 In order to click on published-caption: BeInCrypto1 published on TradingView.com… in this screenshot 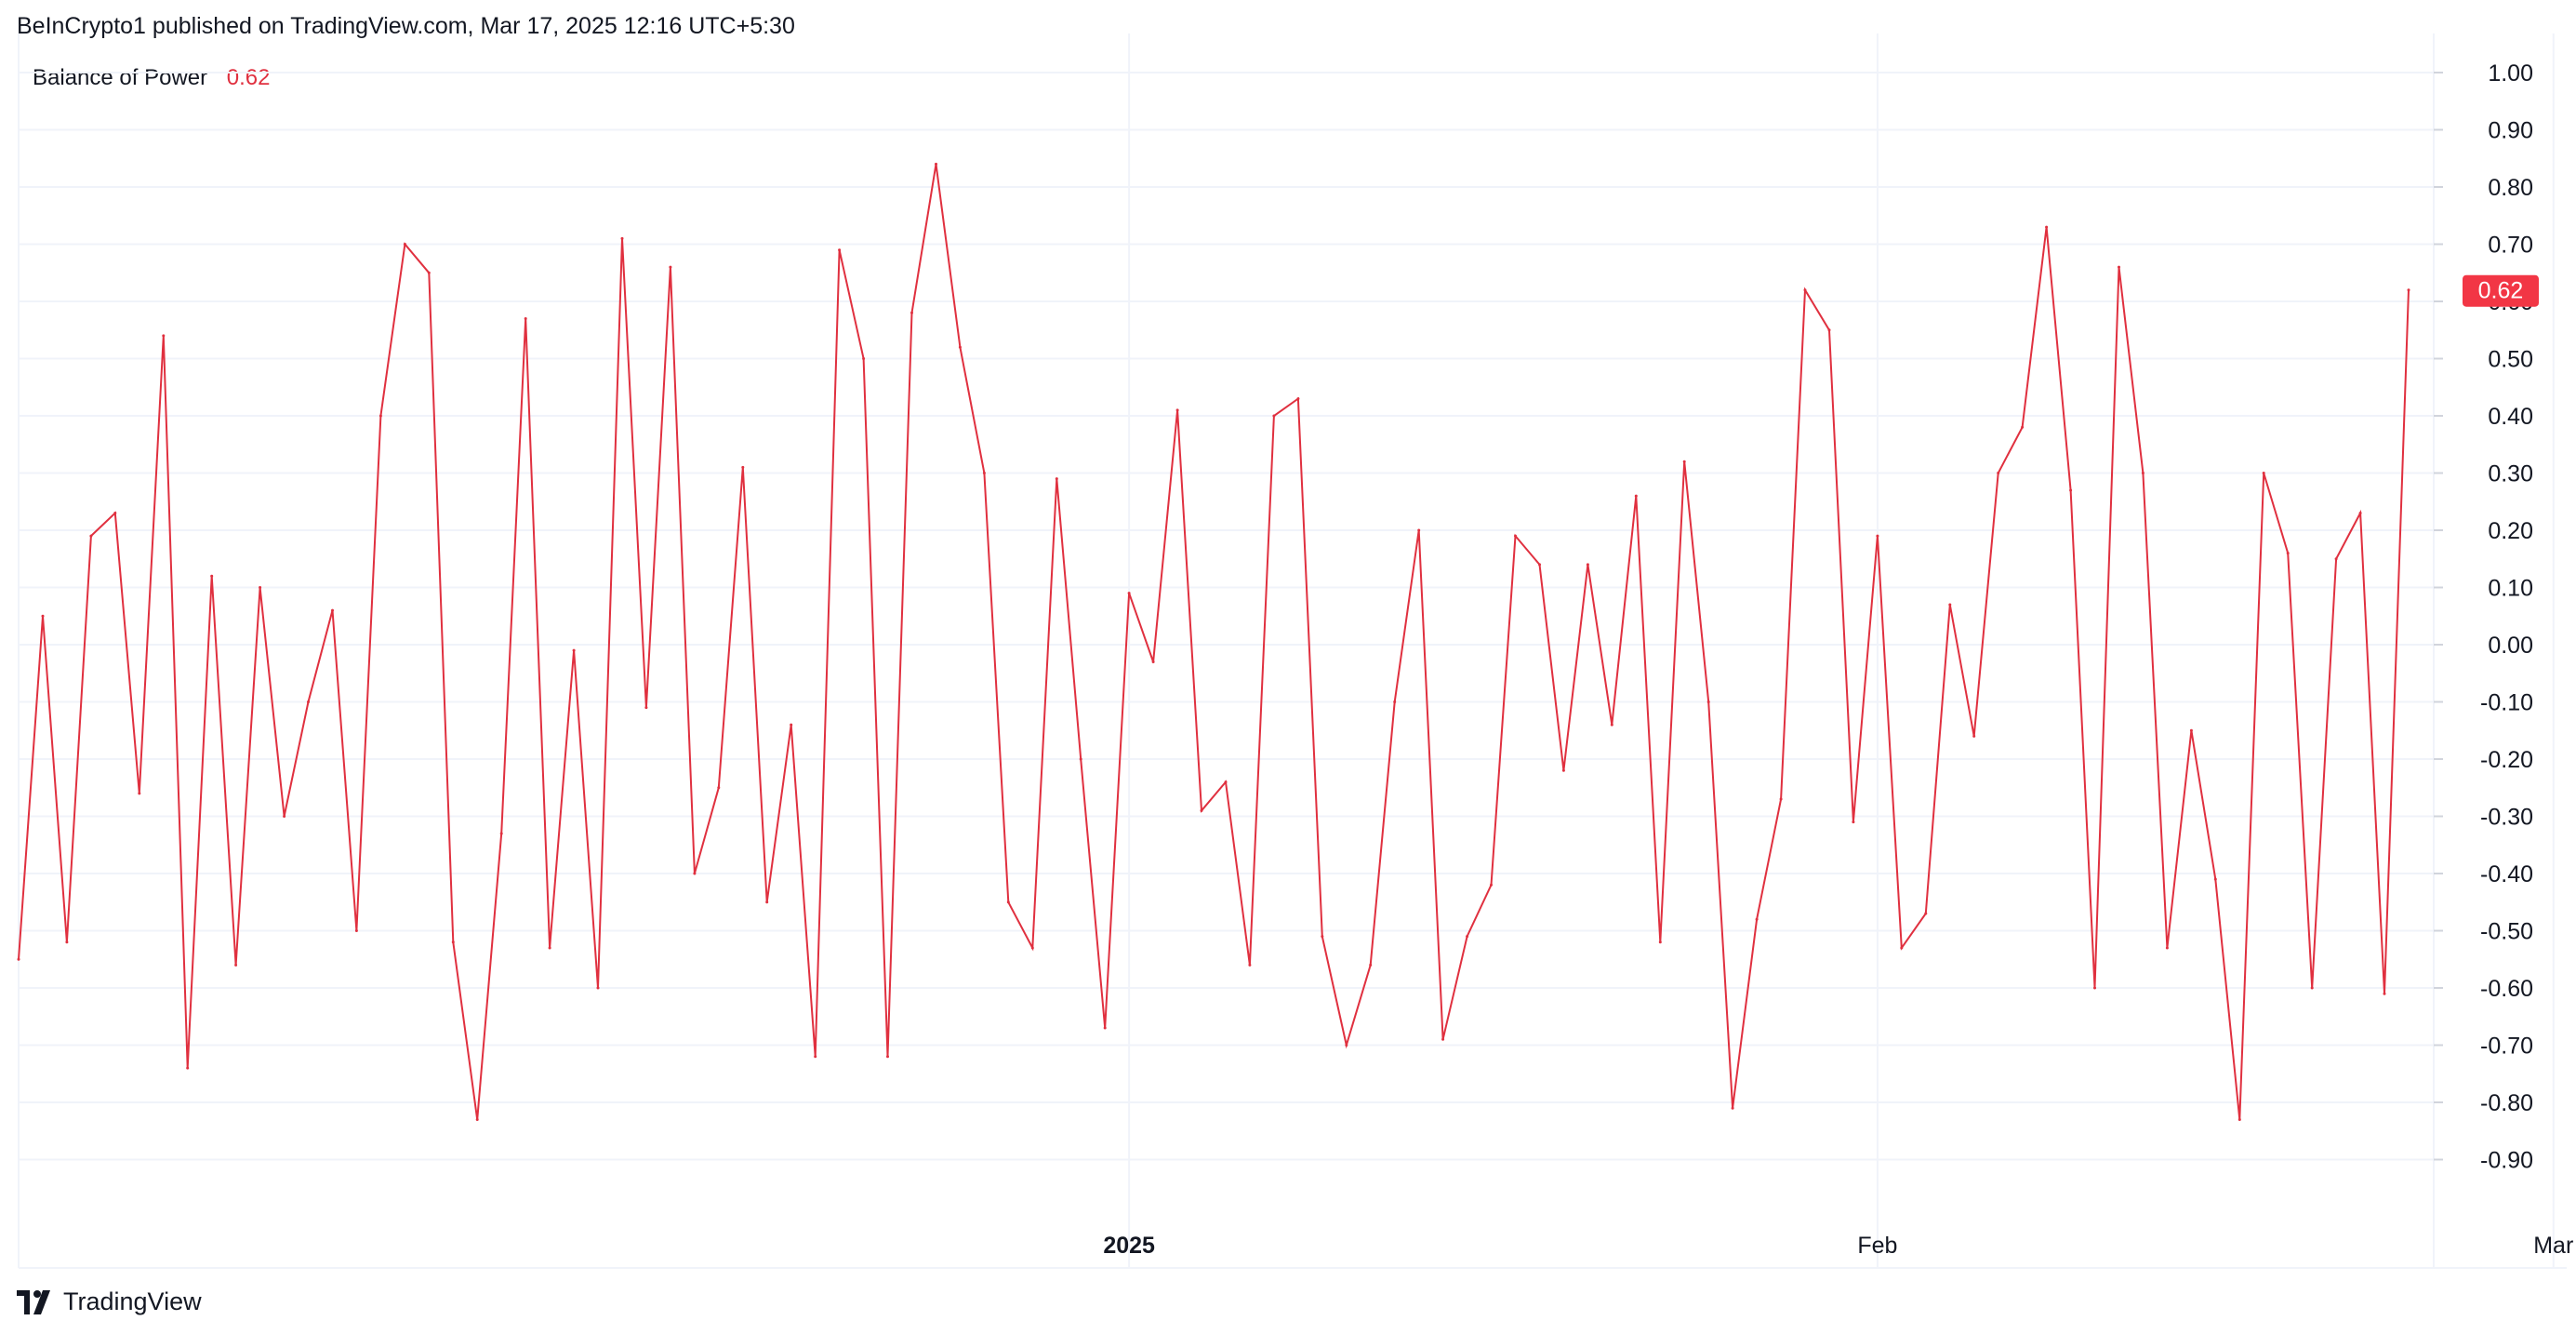, I will do `click(406, 26)`.